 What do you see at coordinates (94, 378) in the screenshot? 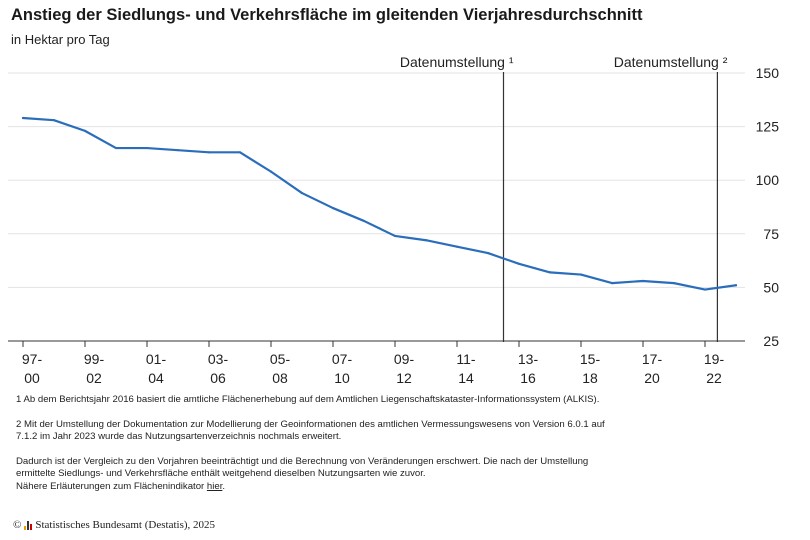
I see `x-tick-label: 02` at bounding box center [94, 378].